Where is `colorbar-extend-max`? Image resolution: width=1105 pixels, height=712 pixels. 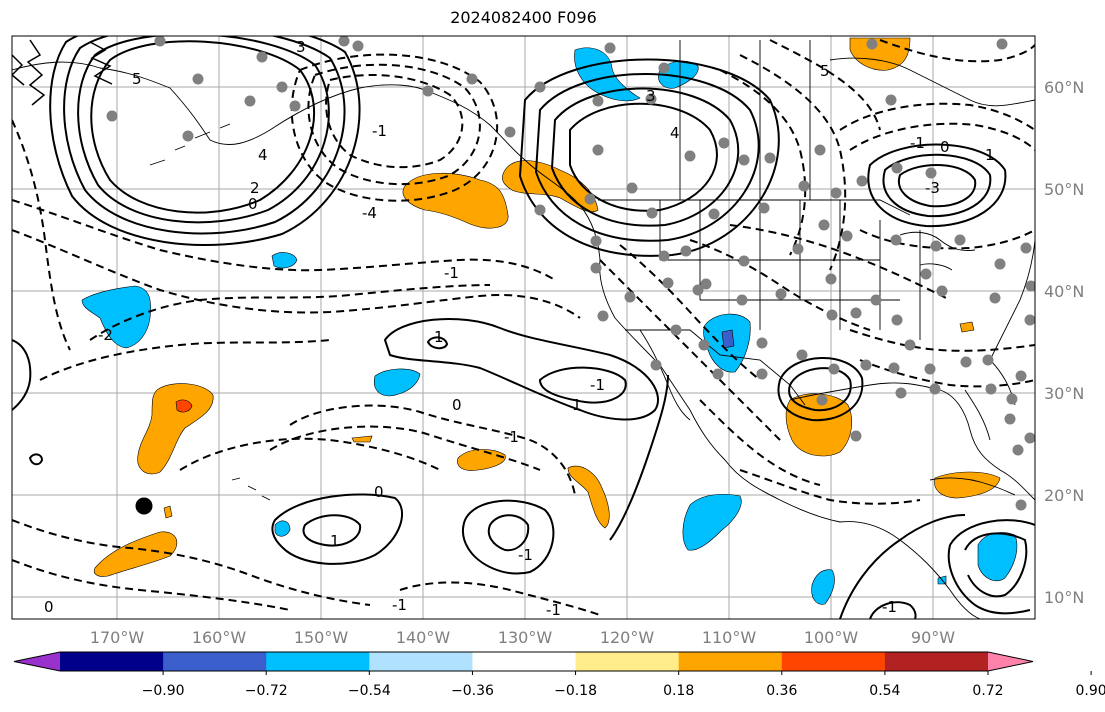
colorbar-extend-max is located at coordinates (1010, 661).